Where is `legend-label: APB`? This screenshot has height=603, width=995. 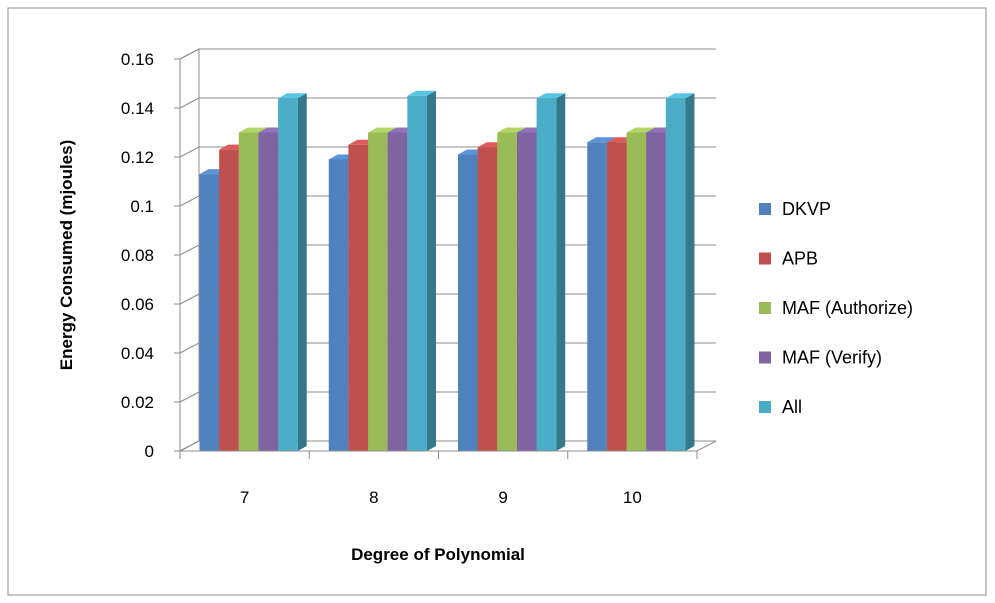
legend-label: APB is located at coordinates (800, 259).